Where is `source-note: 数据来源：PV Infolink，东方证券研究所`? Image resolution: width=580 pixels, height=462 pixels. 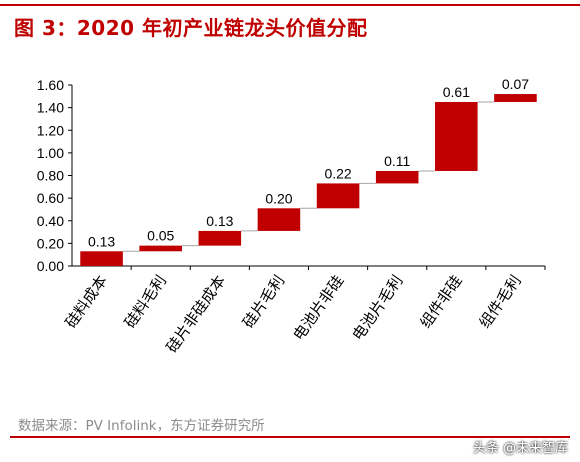 source-note: 数据来源：PV Infolink，东方证券研究所 is located at coordinates (141, 426).